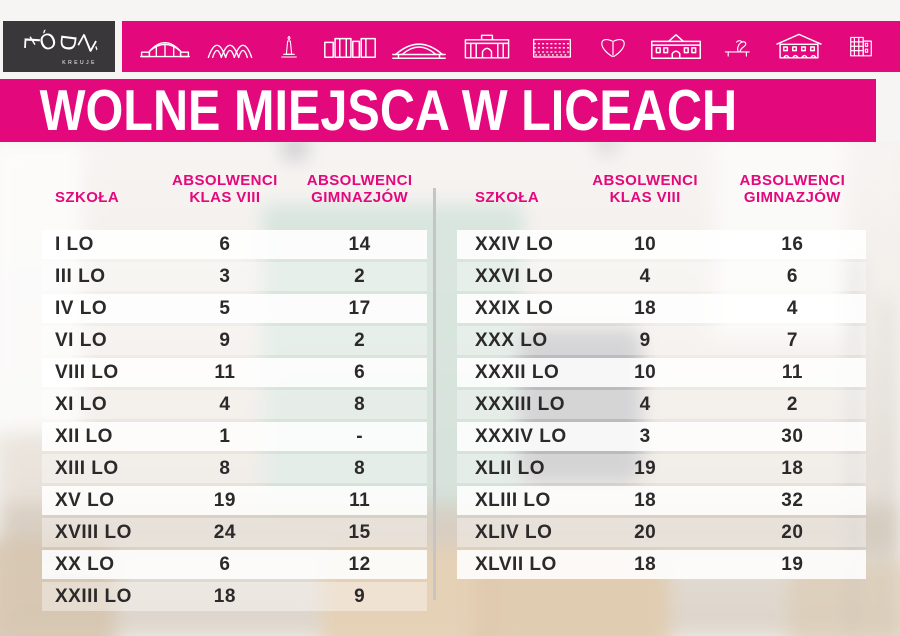 This screenshot has width=900, height=636. I want to click on logo-slogan: KREUJE, so click(79, 62).